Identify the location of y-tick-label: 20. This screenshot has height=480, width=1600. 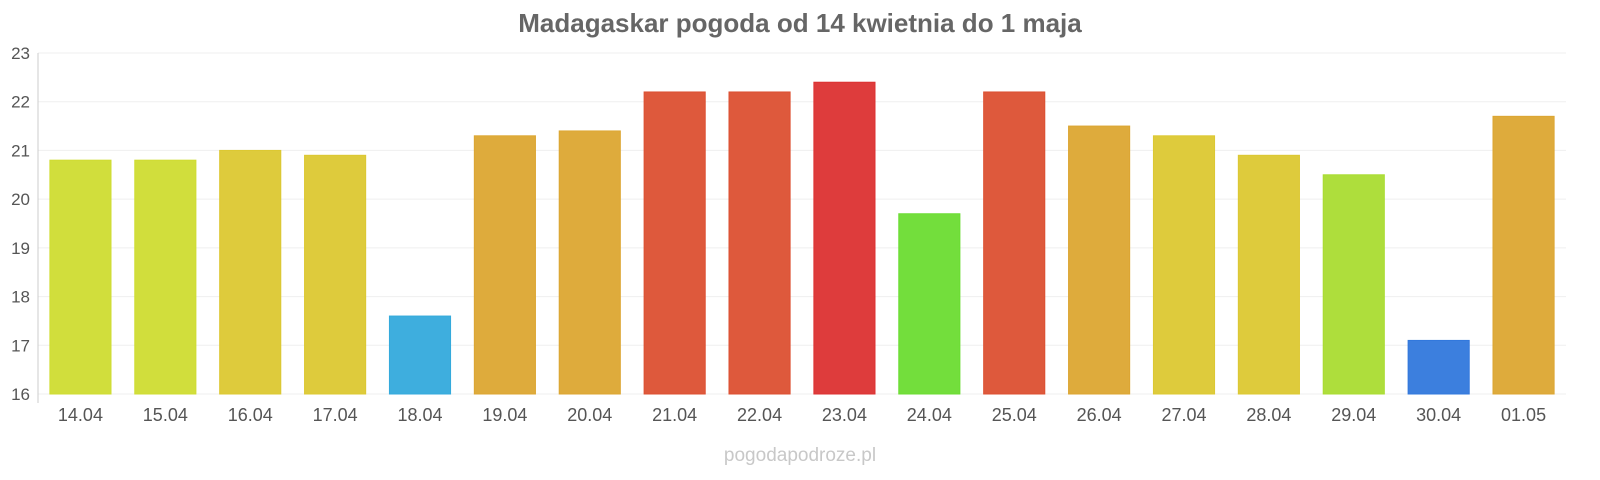
(20, 199).